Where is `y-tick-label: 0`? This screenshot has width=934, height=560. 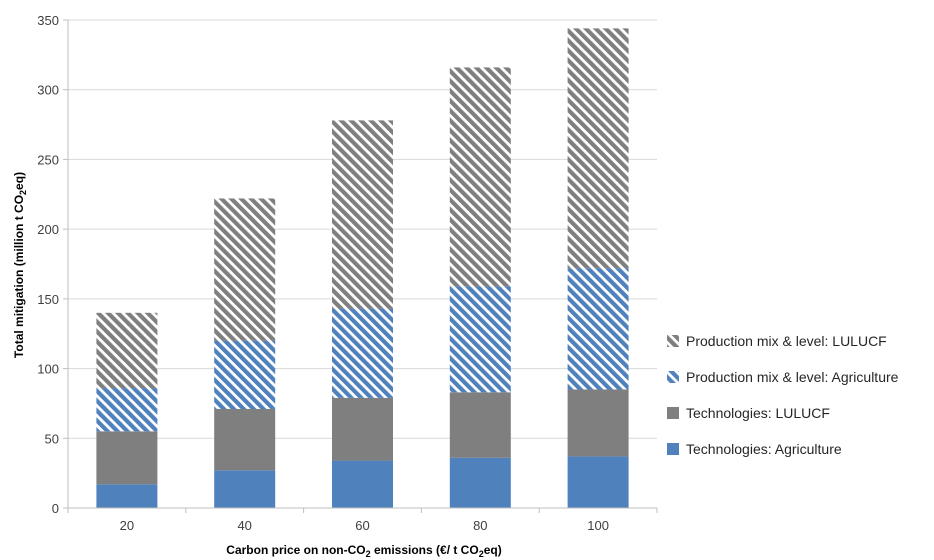 y-tick-label: 0 is located at coordinates (55, 508).